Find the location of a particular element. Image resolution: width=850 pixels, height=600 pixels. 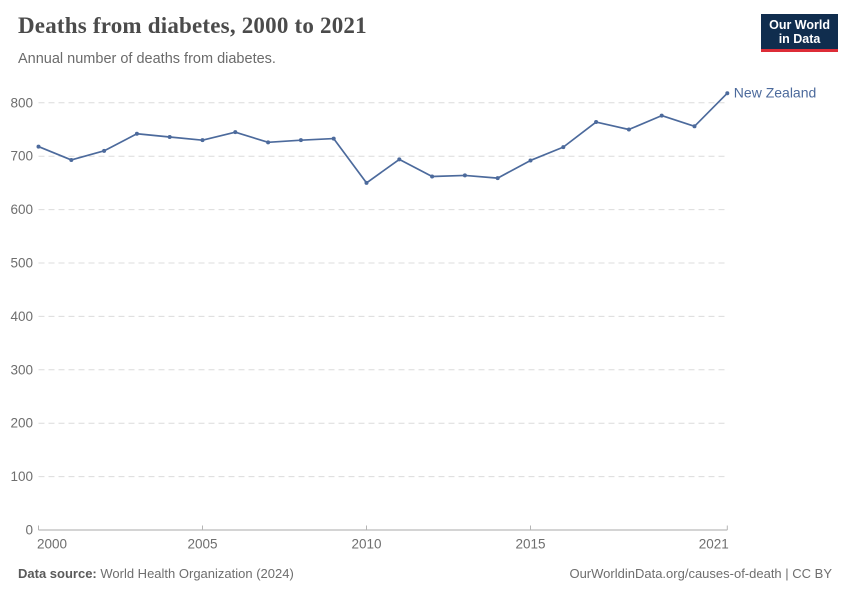

data-point-2004 is located at coordinates (169, 136).